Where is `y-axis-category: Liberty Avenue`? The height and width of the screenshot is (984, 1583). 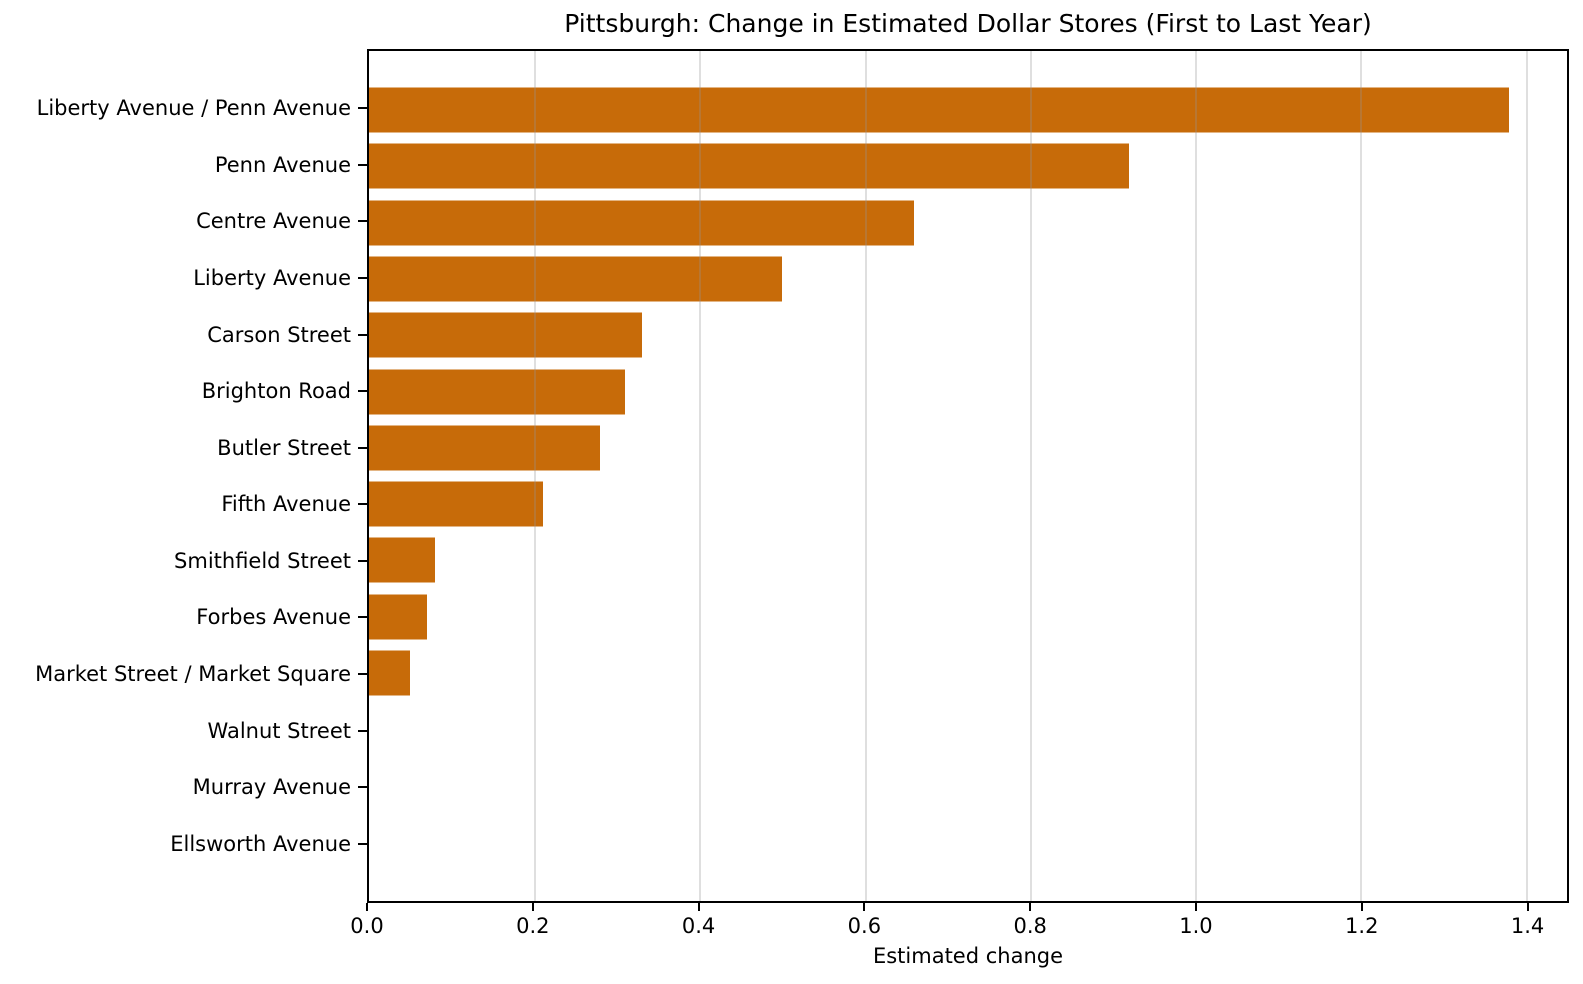 y-axis-category: Liberty Avenue is located at coordinates (183, 278).